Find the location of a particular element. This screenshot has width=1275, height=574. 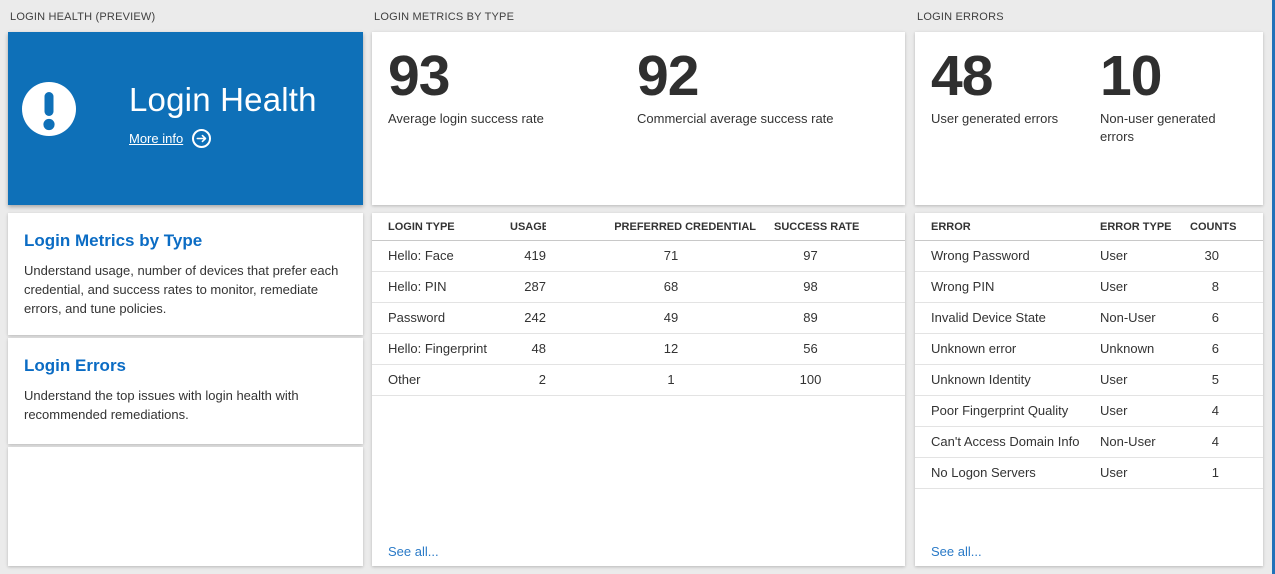

table-cell: 2 is located at coordinates (528, 380).